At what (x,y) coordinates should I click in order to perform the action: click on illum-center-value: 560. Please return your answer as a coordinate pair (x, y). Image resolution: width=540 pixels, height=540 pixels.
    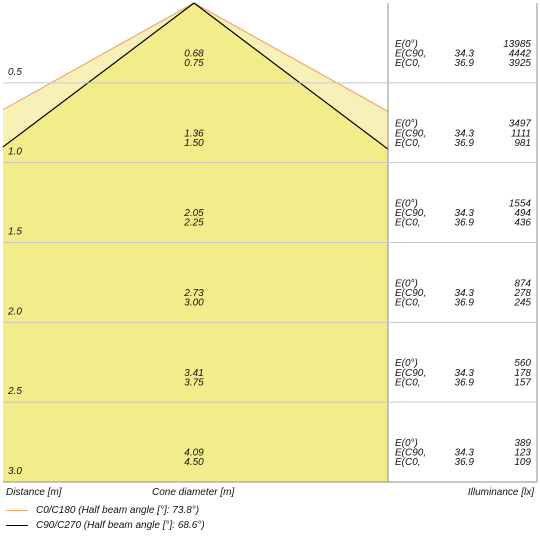
    Looking at the image, I should click on (522, 363).